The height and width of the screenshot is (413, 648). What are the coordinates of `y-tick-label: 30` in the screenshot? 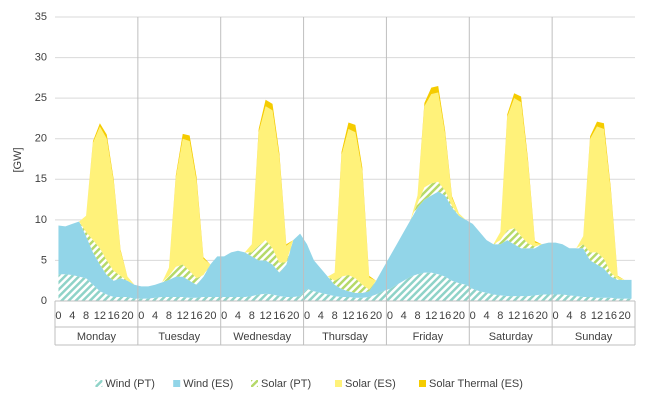 It's located at (41, 57).